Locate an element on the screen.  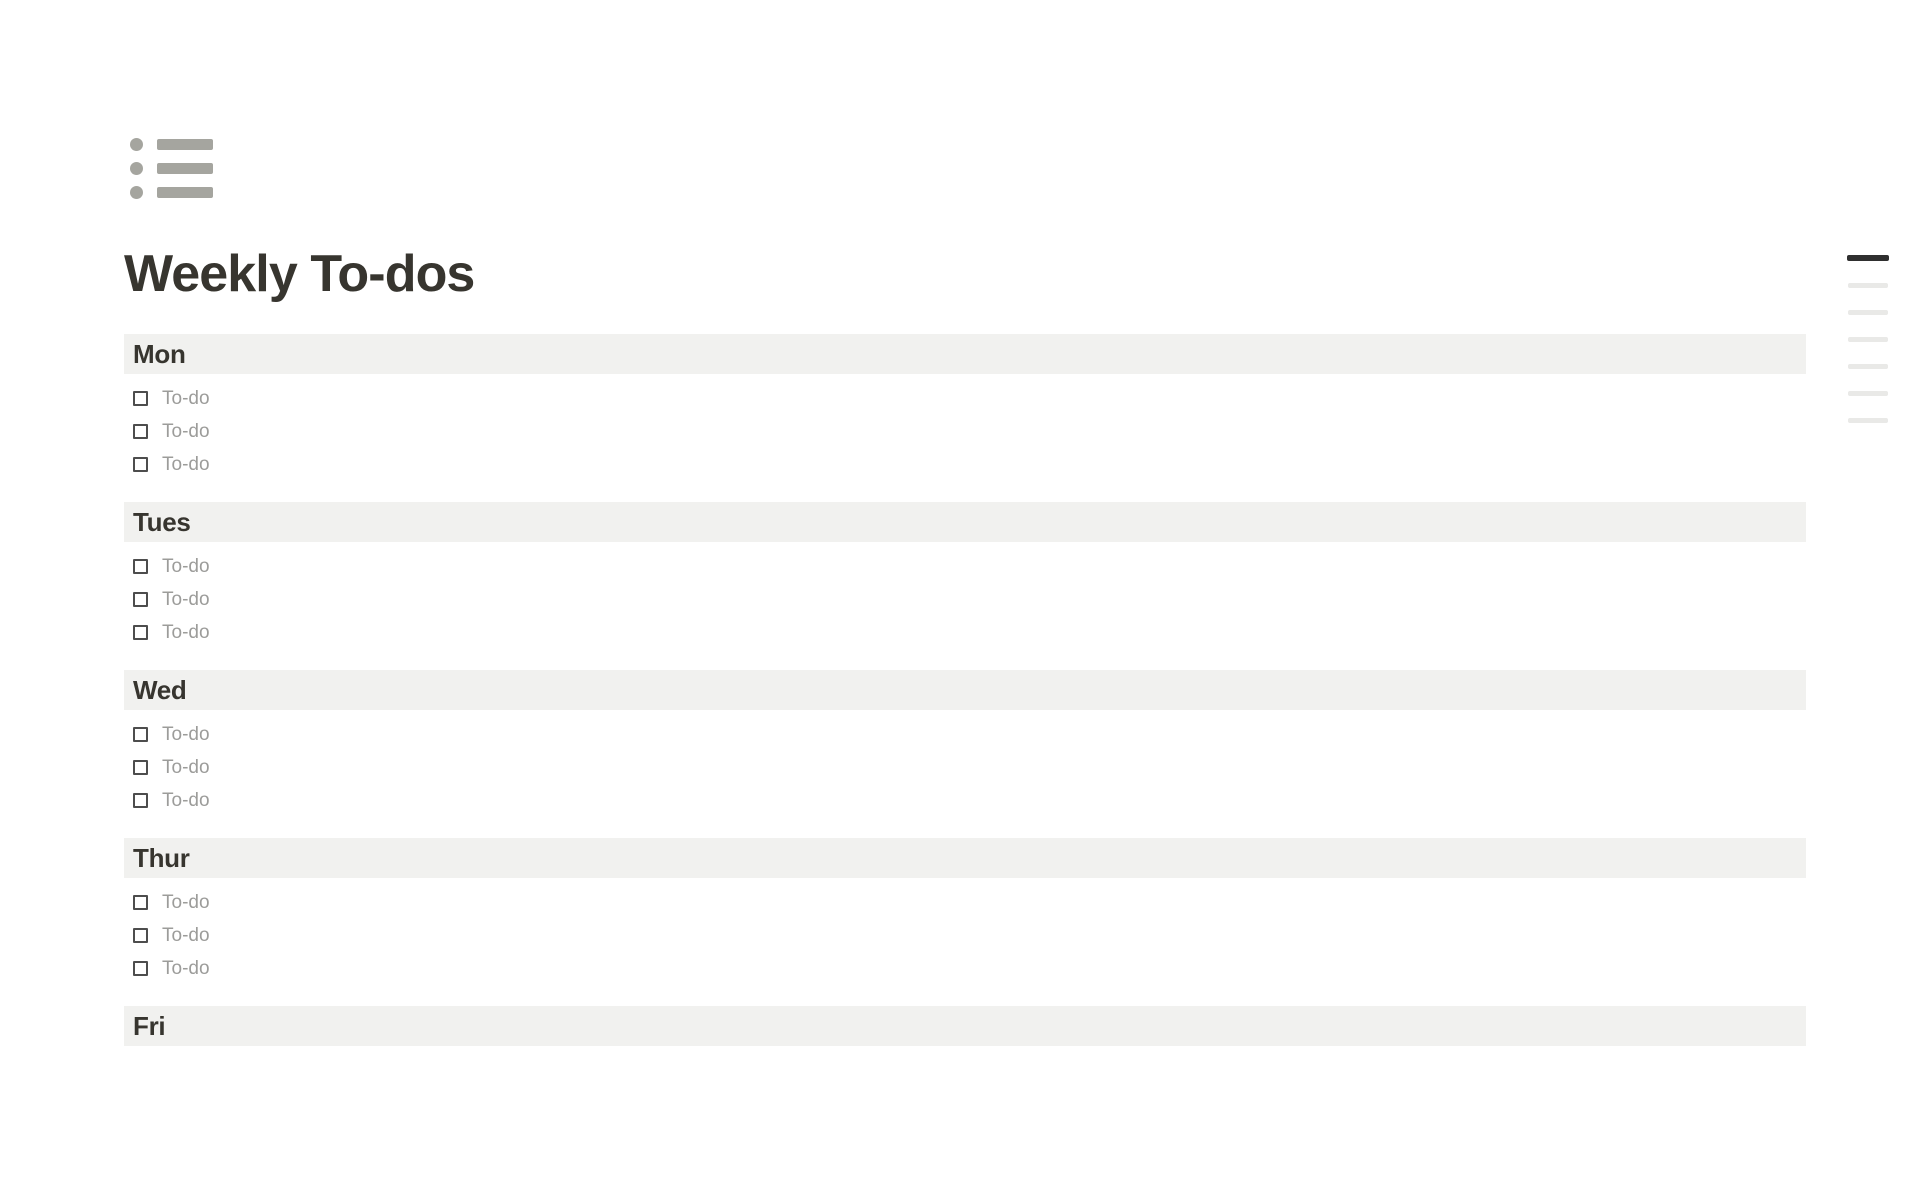
day-section-label: Mon is located at coordinates (159, 354).